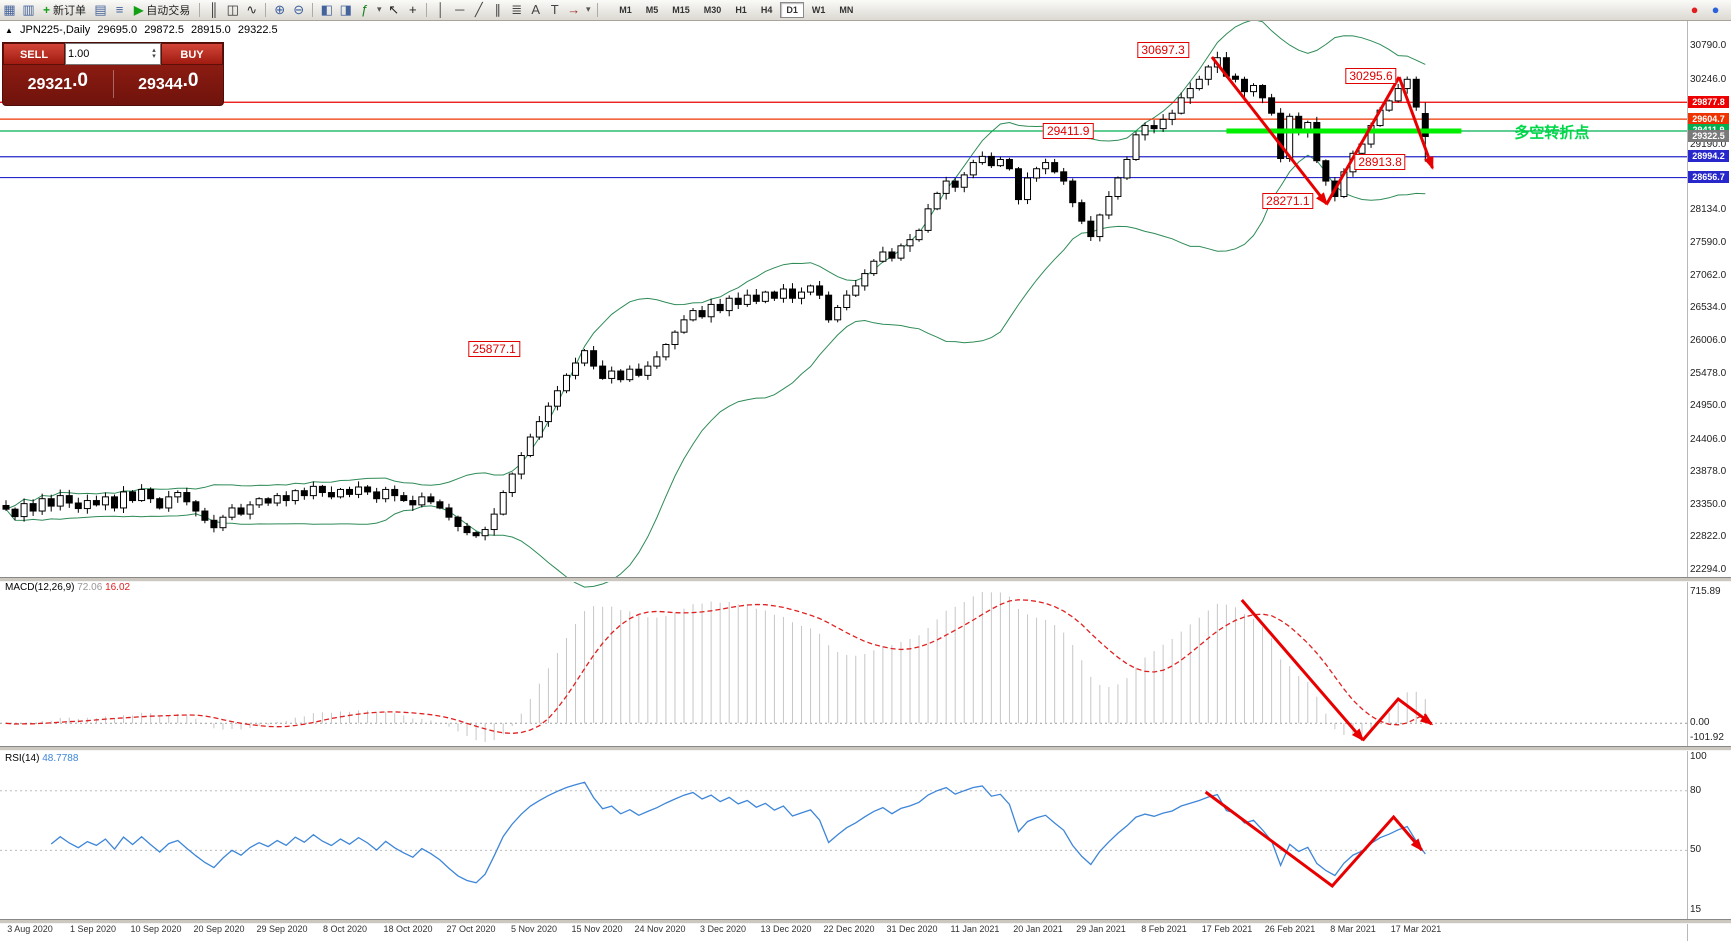  Describe the element at coordinates (975, 929) in the screenshot. I see `date-axis-label: 11 Jan 2021` at that location.